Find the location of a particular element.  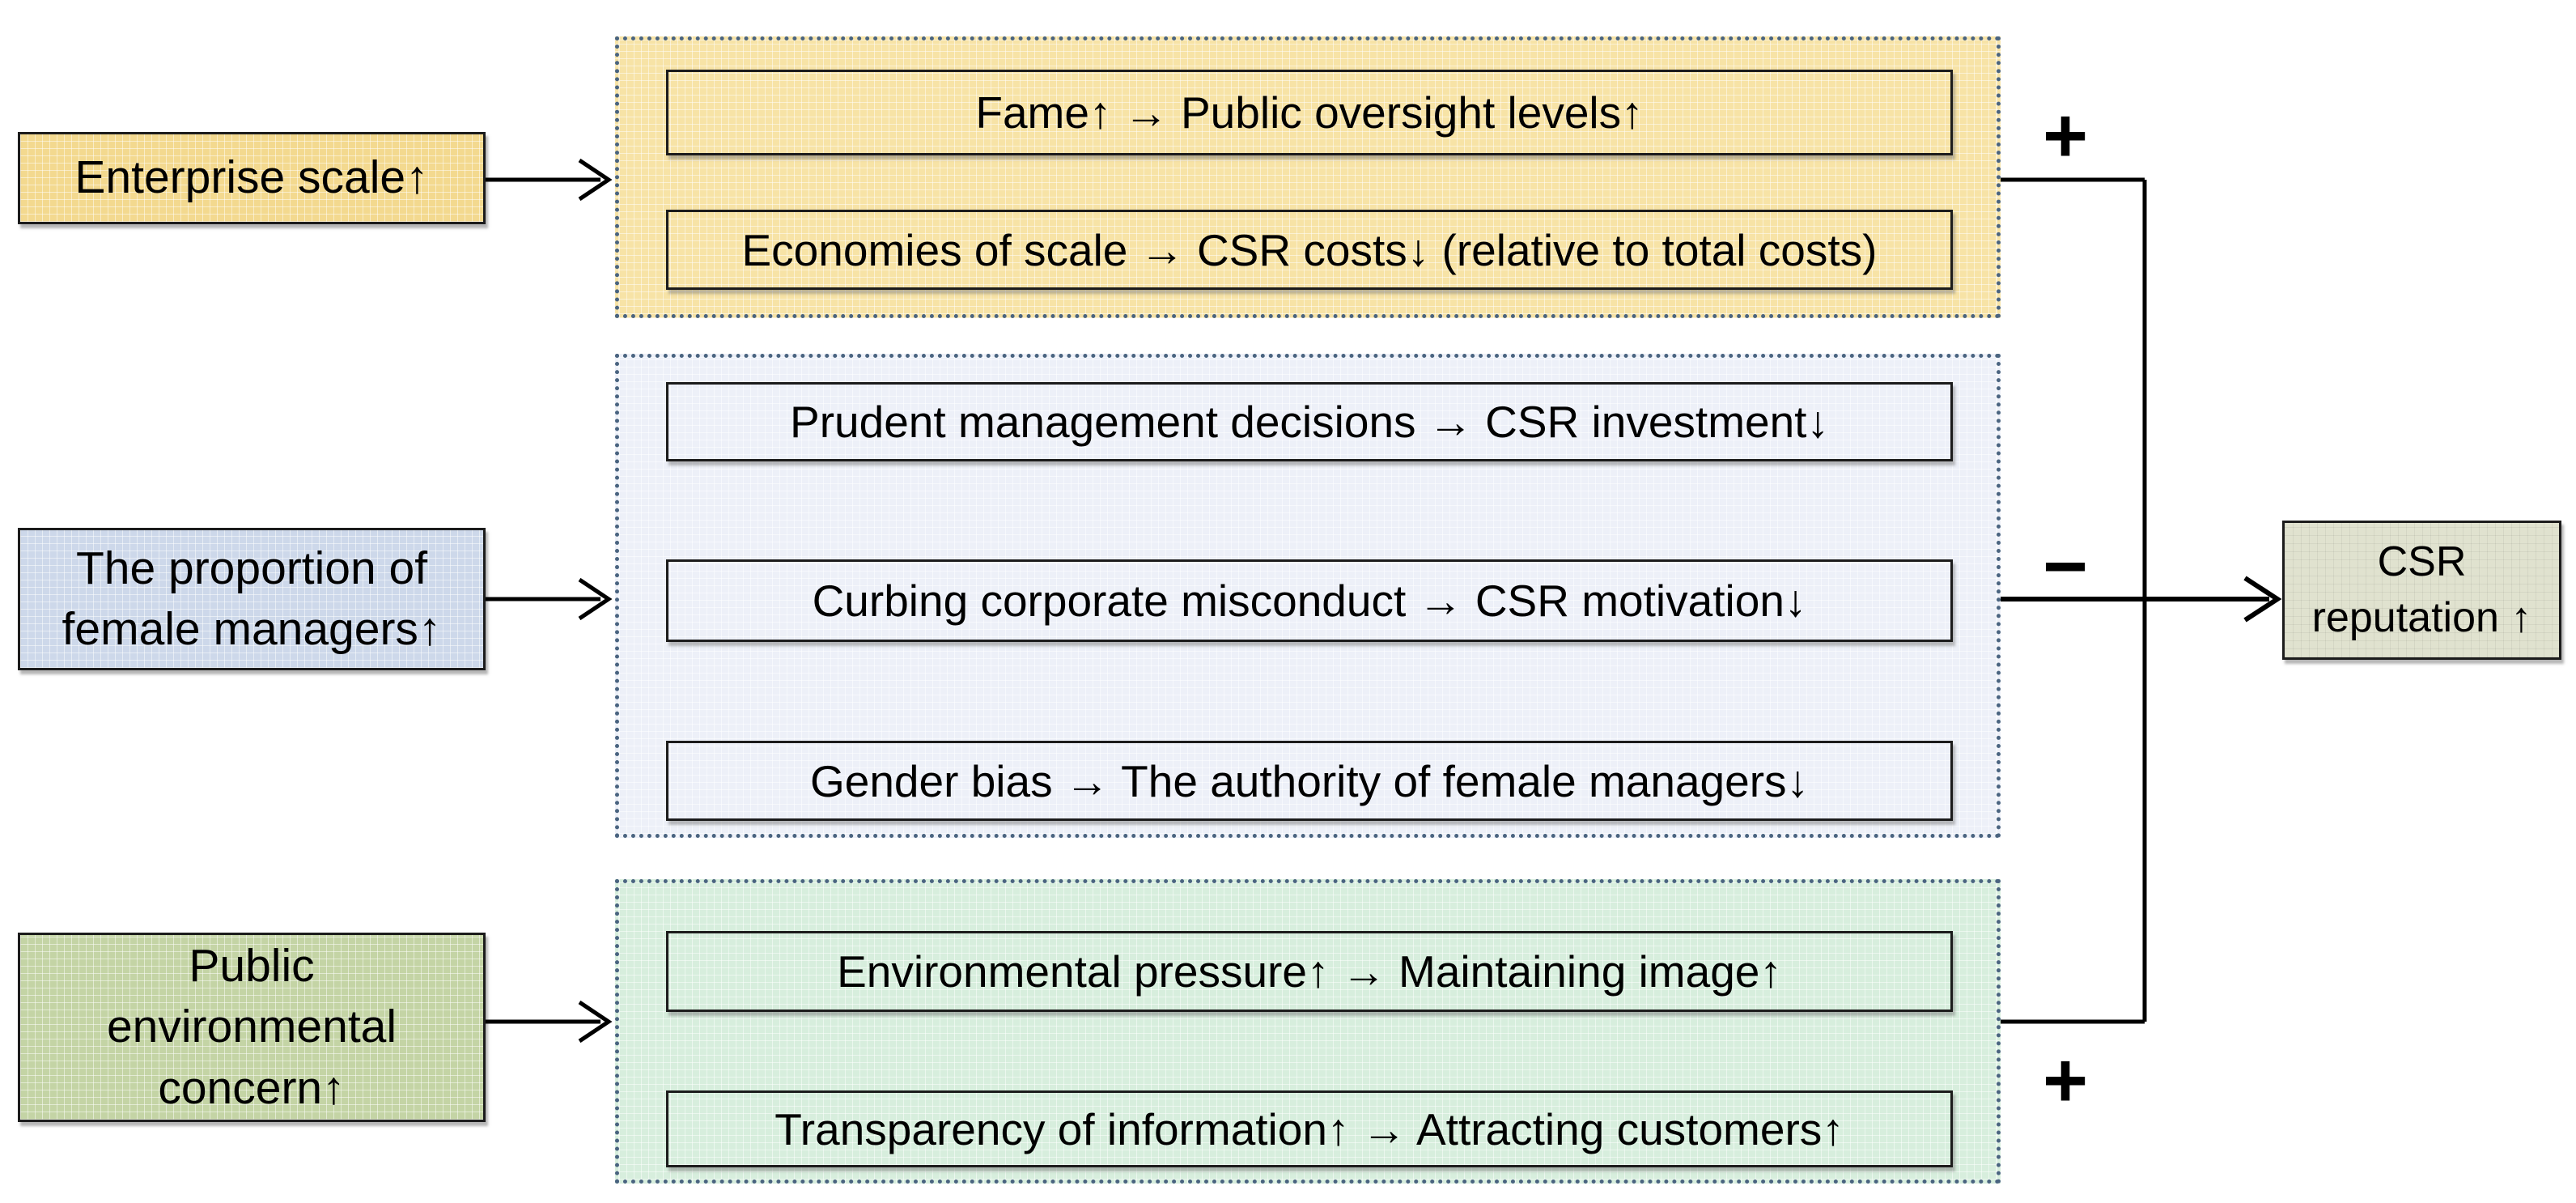

plus-sign-environment: + is located at coordinates (2065, 1080).